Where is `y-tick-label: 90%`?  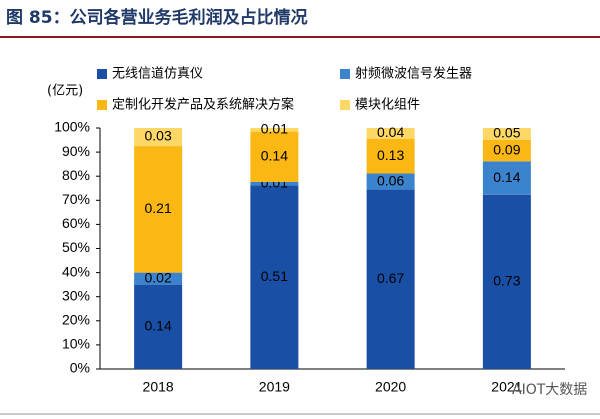
y-tick-label: 90% is located at coordinates (76, 151).